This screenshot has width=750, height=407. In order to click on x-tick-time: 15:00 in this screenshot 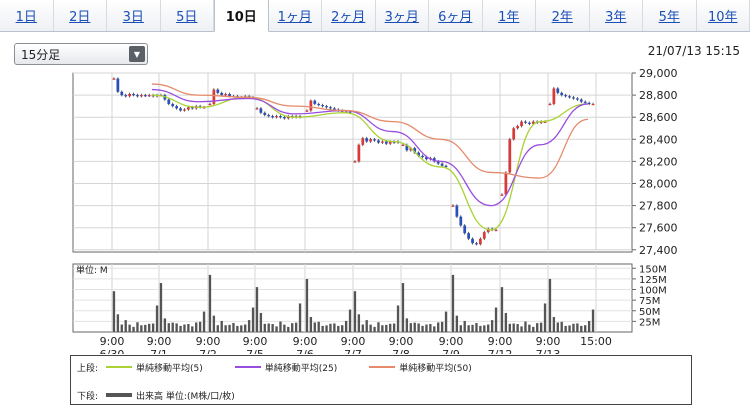, I will do `click(596, 341)`.